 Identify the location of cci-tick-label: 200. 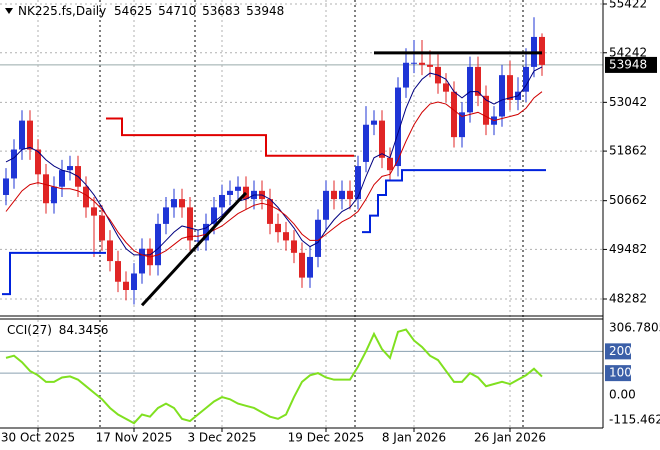
(620, 351).